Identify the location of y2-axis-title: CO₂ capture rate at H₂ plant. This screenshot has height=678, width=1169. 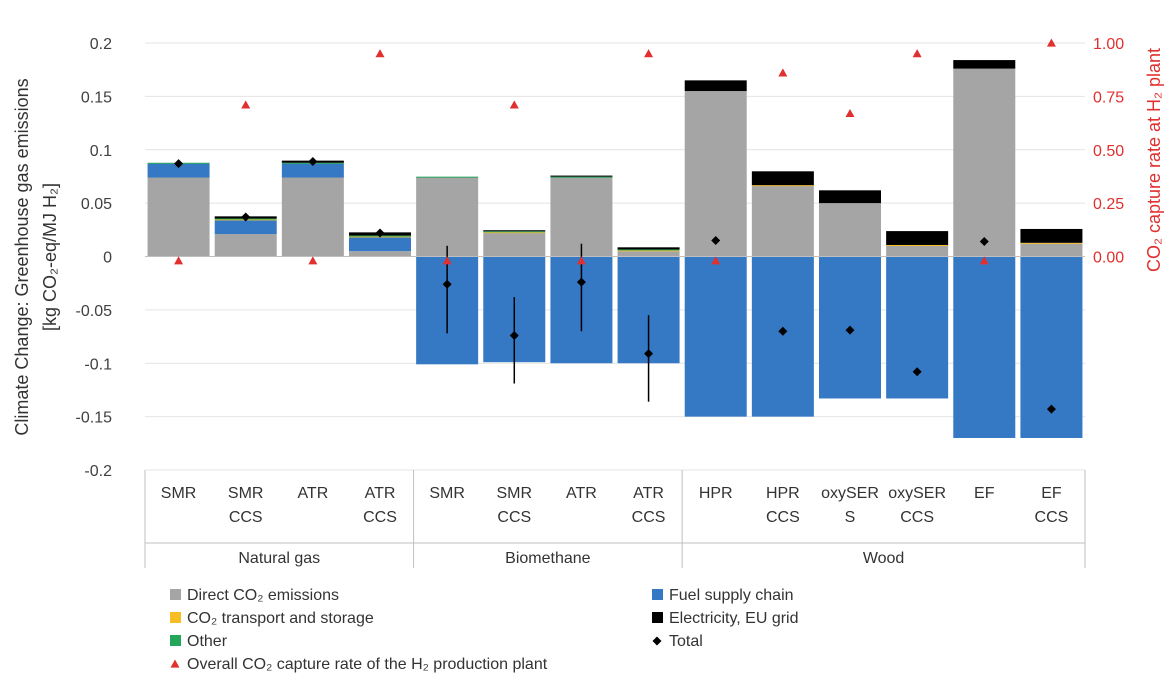
(1154, 160).